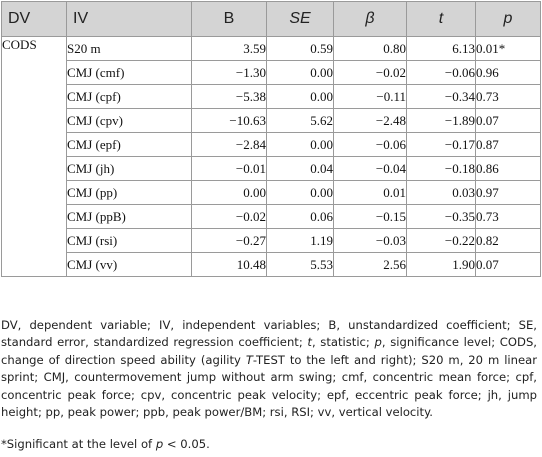 The image size is (542, 457). I want to click on t-cell: 6.13, so click(441, 48).